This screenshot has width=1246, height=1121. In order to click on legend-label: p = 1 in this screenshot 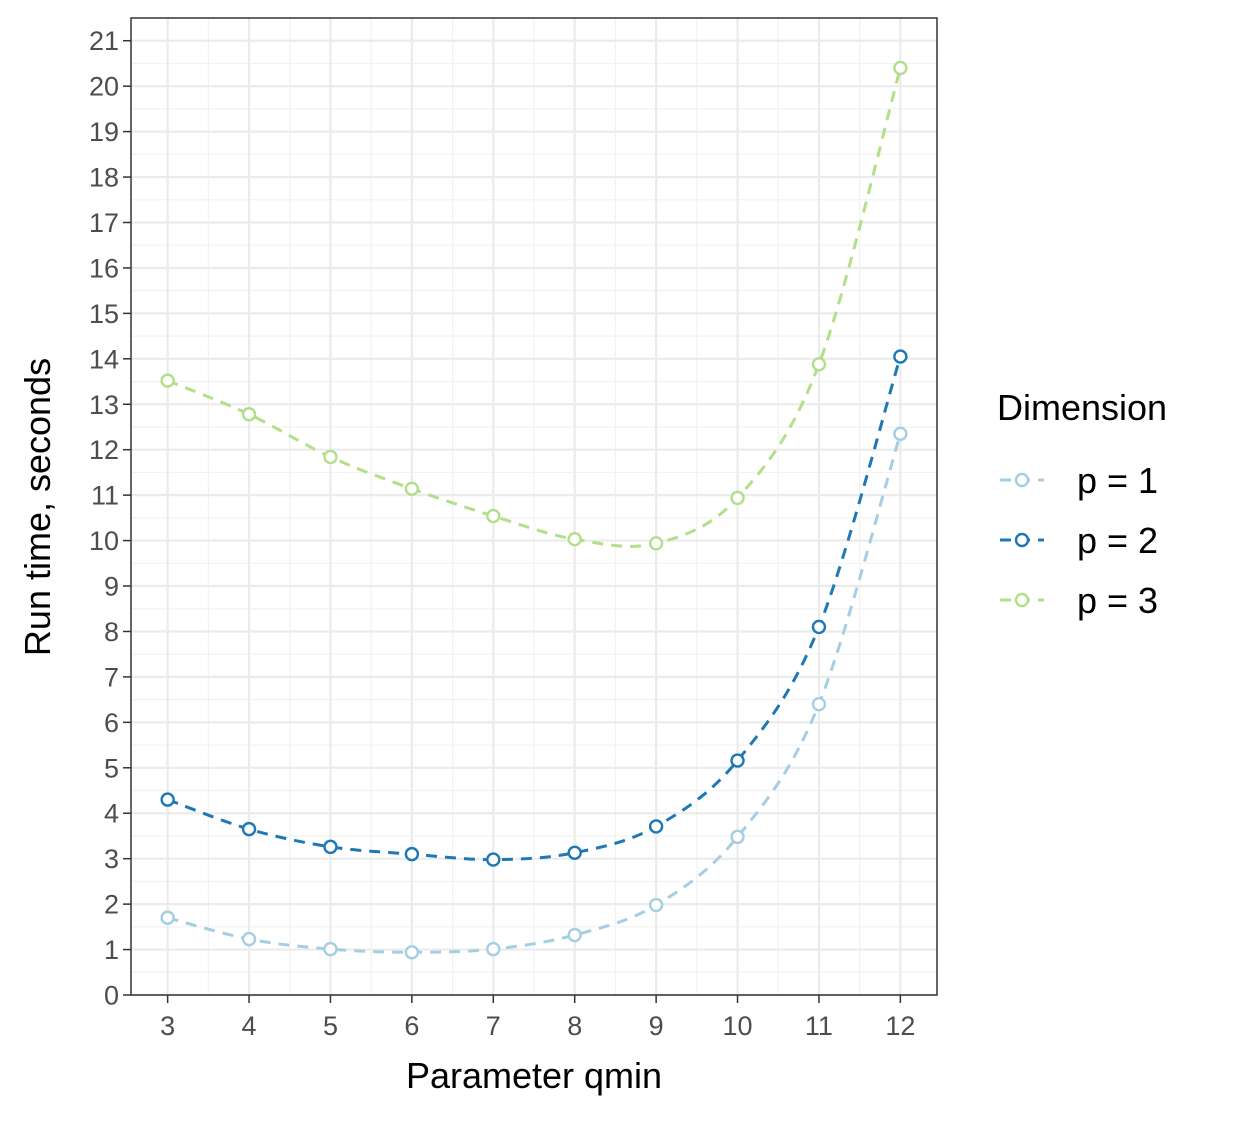, I will do `click(1117, 480)`.